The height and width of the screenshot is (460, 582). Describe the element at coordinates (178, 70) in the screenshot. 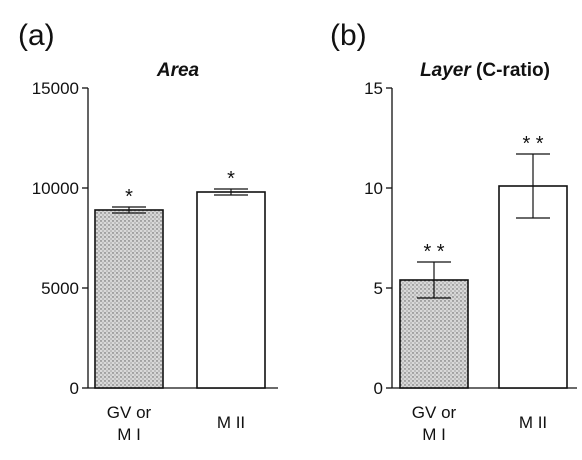

I see `chart-title-area: Area` at that location.